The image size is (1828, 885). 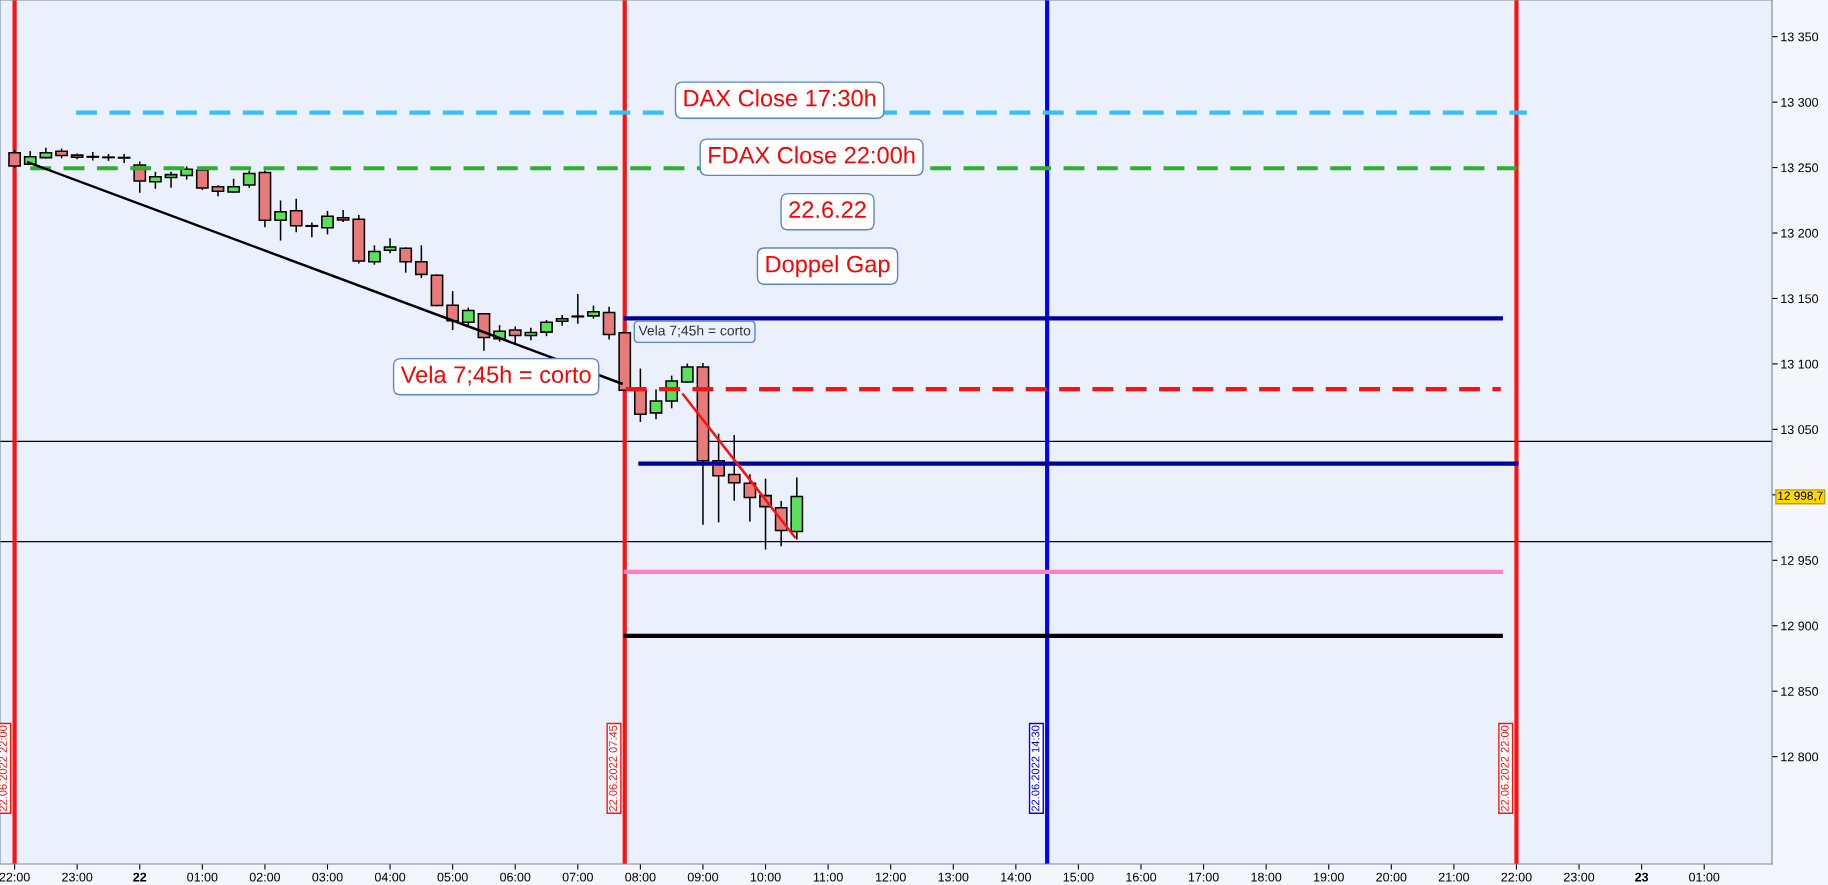 What do you see at coordinates (515, 877) in the screenshot?
I see `x-tick-label: 06:00` at bounding box center [515, 877].